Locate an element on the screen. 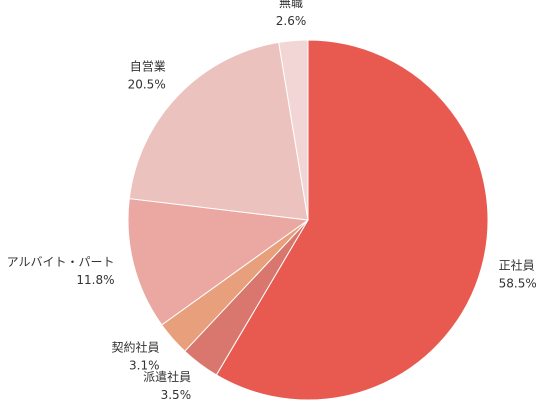 The image size is (536, 401). slice-value-label: 20.5% is located at coordinates (147, 85).